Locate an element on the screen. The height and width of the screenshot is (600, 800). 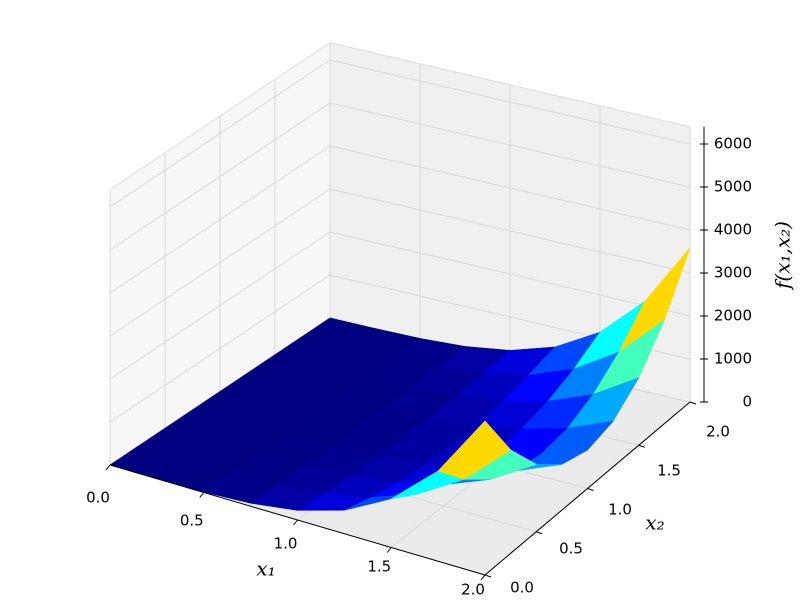
z-tick-label: 0 is located at coordinates (747, 402).